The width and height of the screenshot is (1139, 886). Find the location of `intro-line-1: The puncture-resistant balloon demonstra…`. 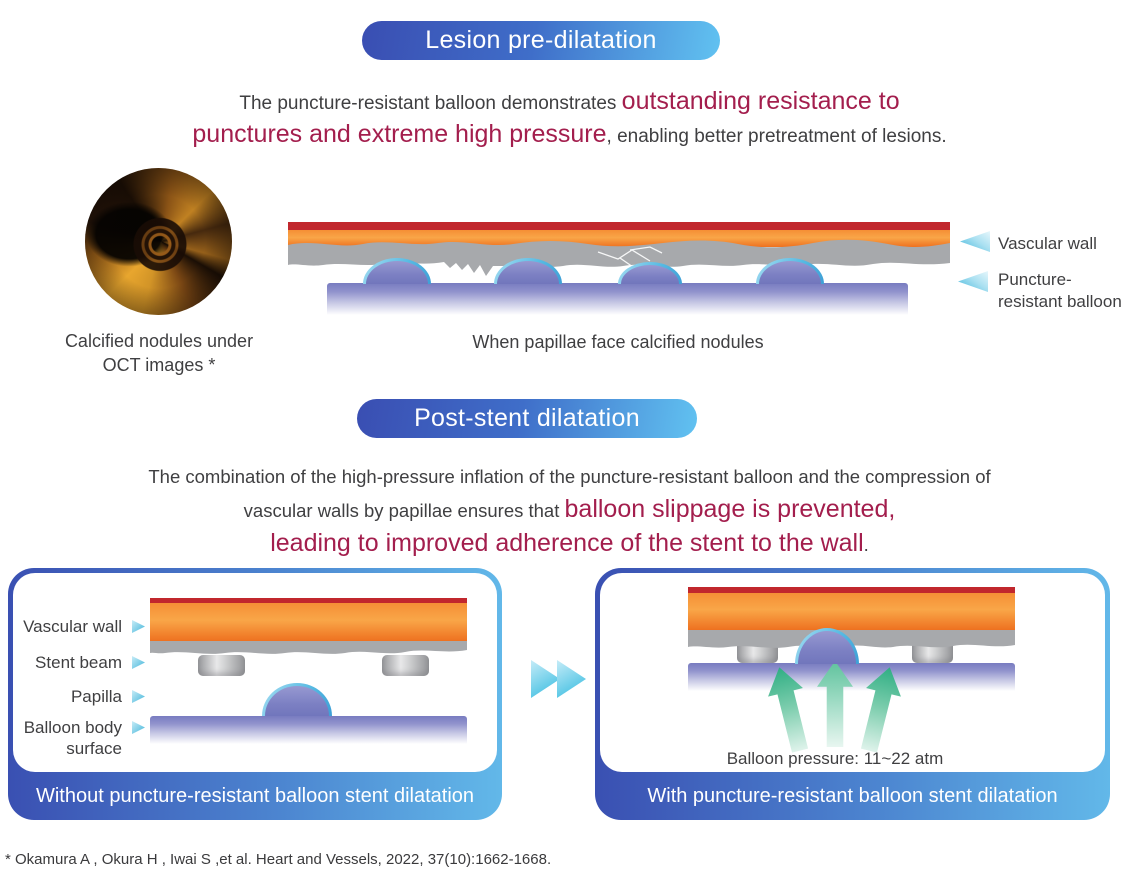

intro-line-1: The puncture-resistant balloon demonstra… is located at coordinates (569, 102).